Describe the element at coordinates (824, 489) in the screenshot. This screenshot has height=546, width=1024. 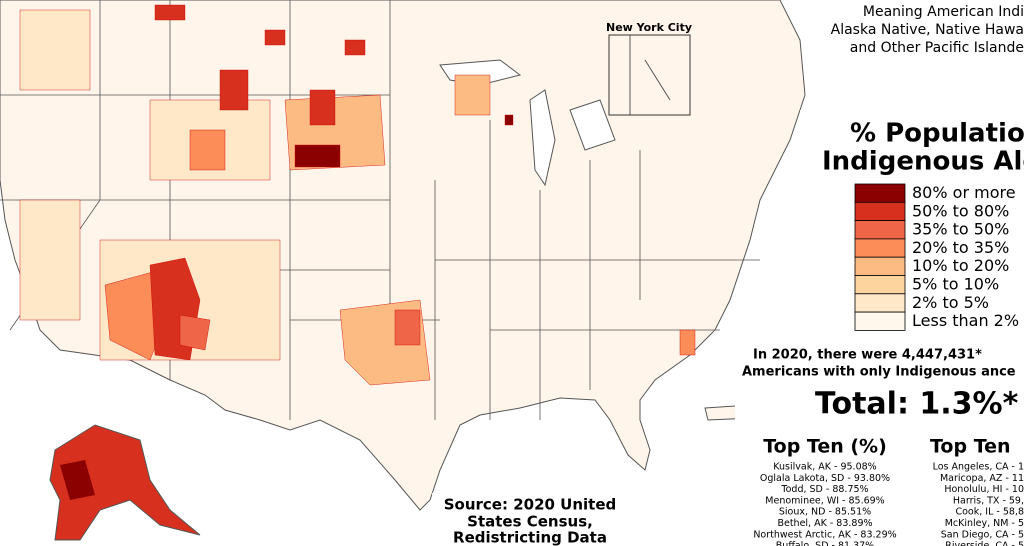
I see `top-percent-item: Todd, SD - 88.75%` at that location.